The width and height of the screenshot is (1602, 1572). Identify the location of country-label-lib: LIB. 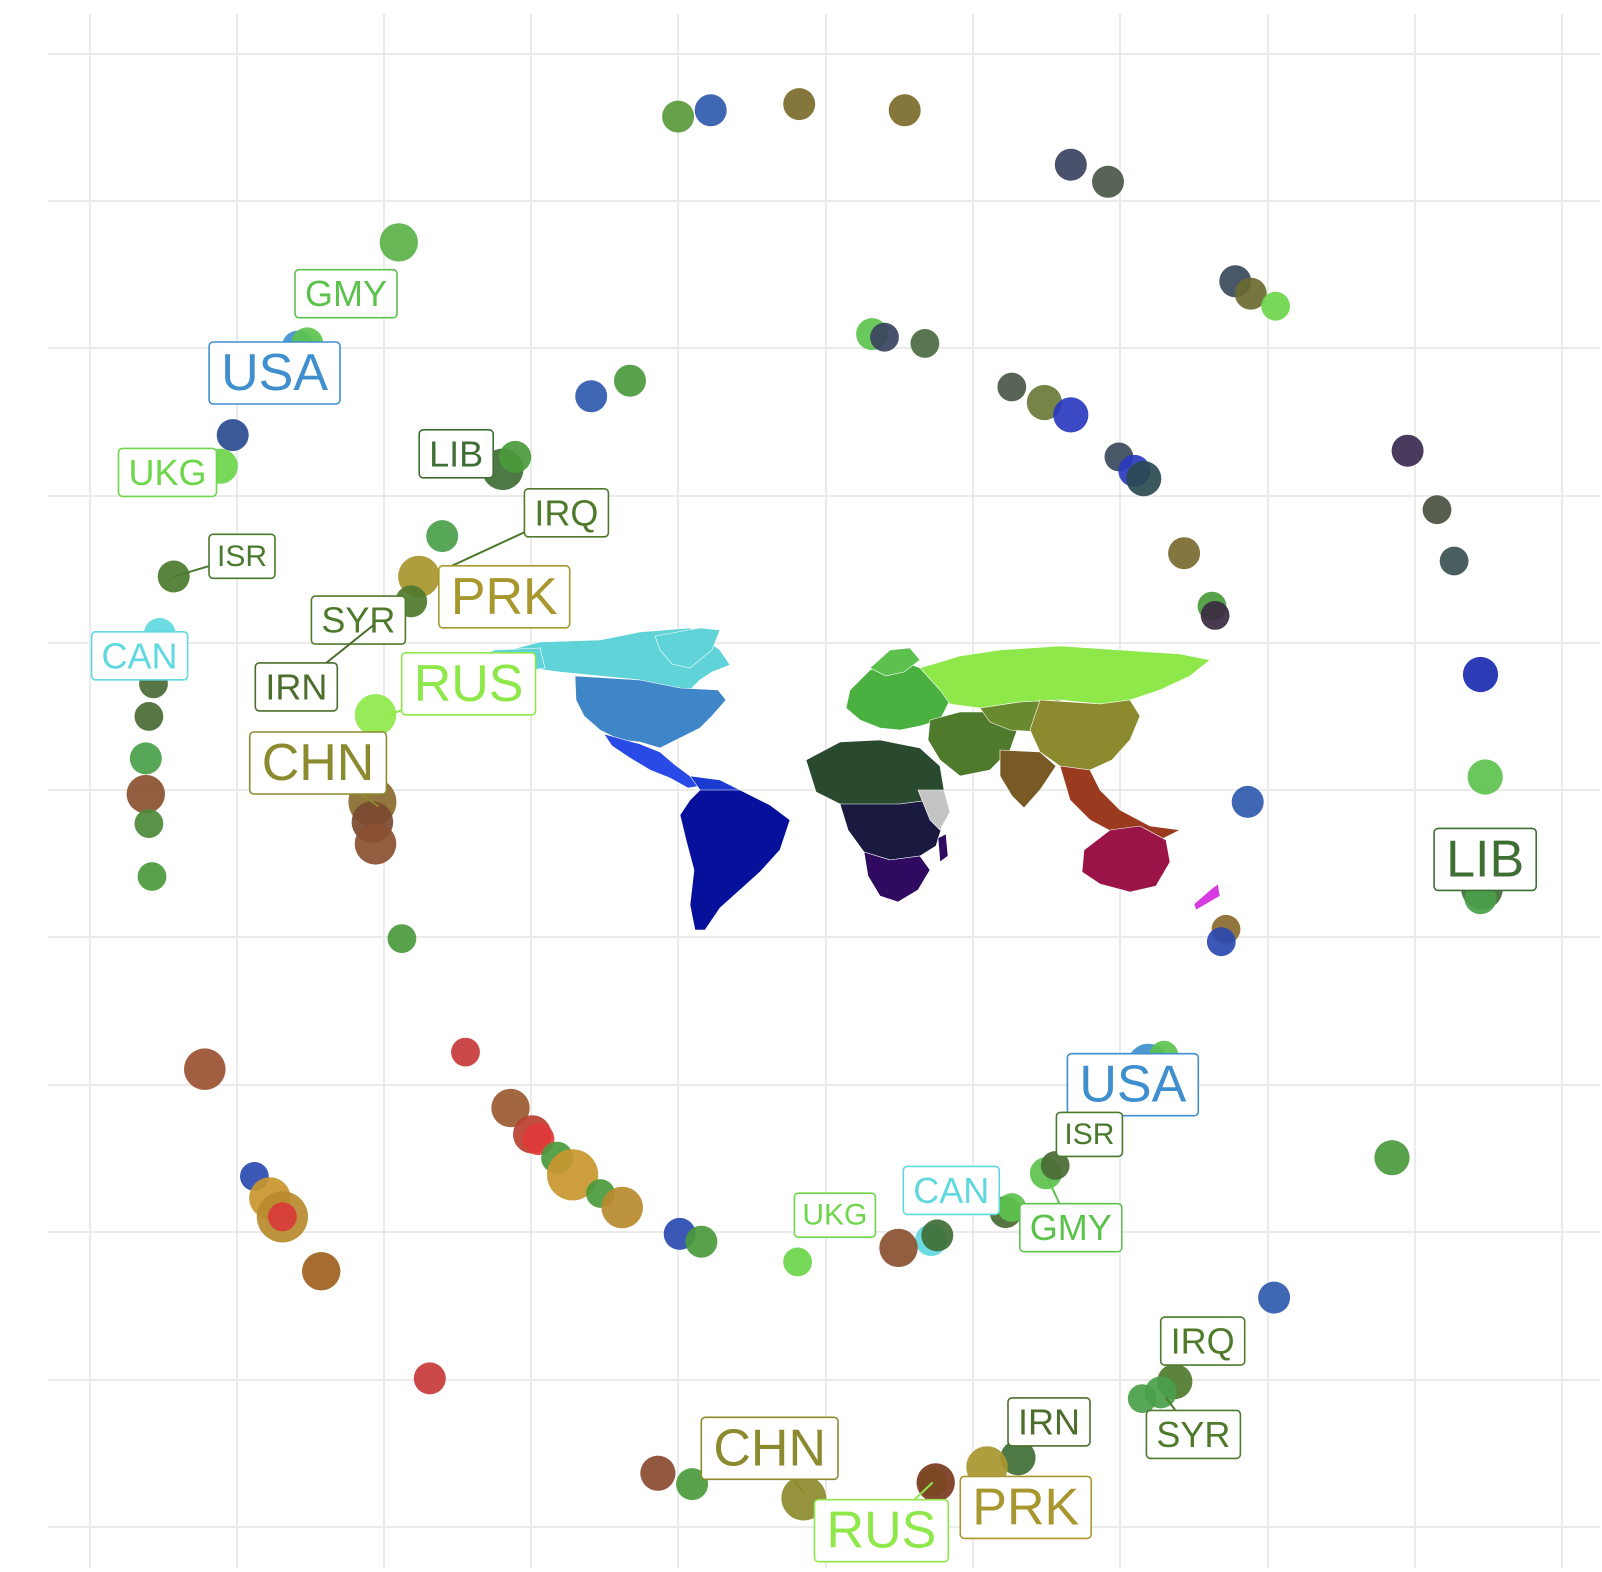
(456, 453).